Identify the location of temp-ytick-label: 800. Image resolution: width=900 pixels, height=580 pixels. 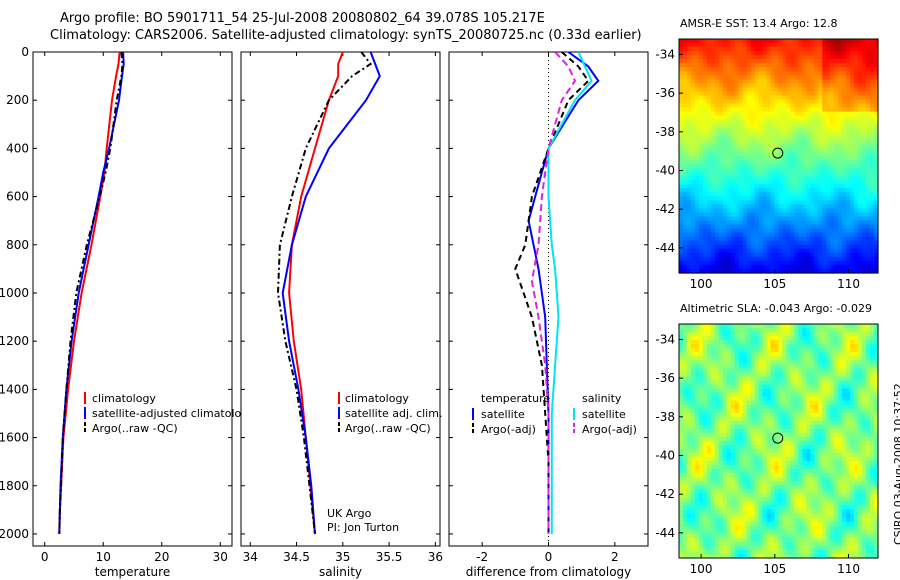
(17, 245).